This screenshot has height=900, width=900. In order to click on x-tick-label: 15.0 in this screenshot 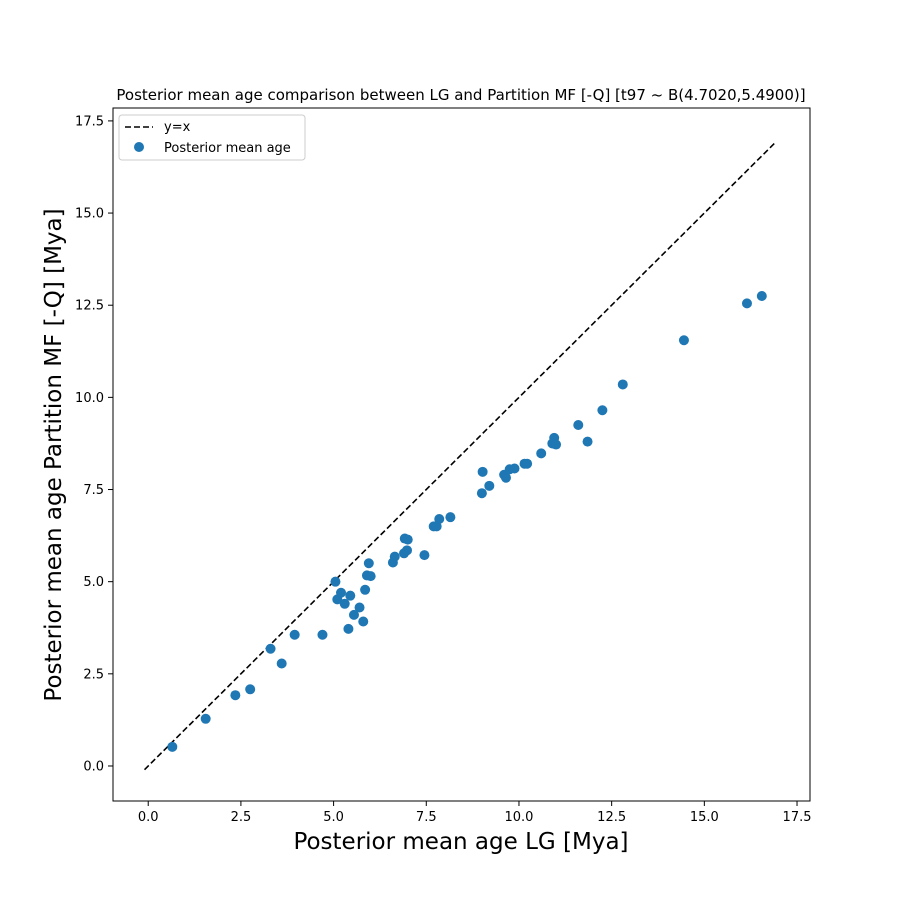, I will do `click(704, 817)`.